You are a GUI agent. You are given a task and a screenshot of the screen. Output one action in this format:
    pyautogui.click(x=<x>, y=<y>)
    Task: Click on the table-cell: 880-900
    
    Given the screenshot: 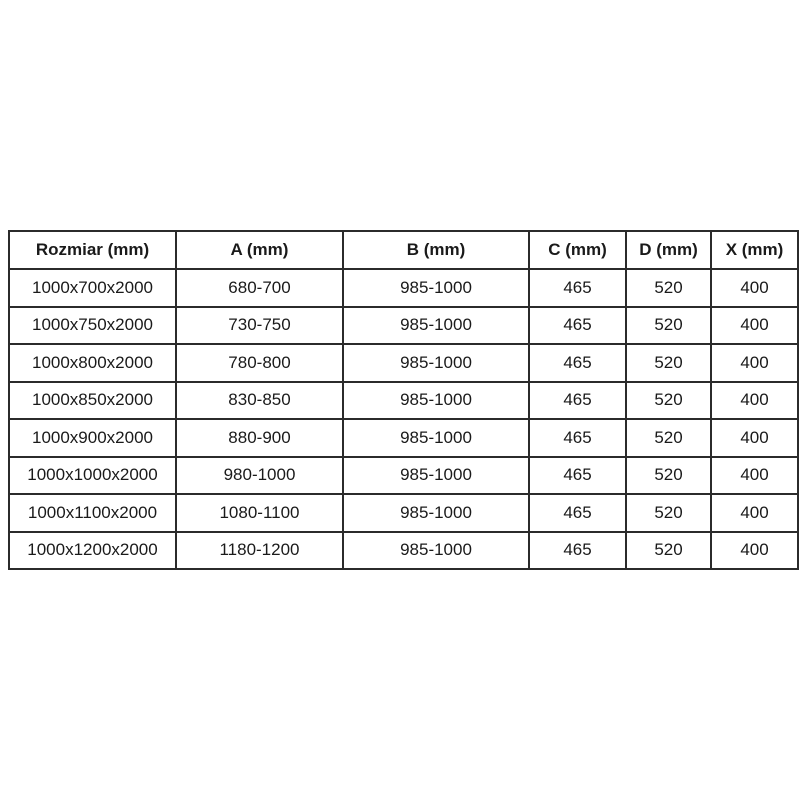 What is the action you would take?
    pyautogui.click(x=259, y=438)
    